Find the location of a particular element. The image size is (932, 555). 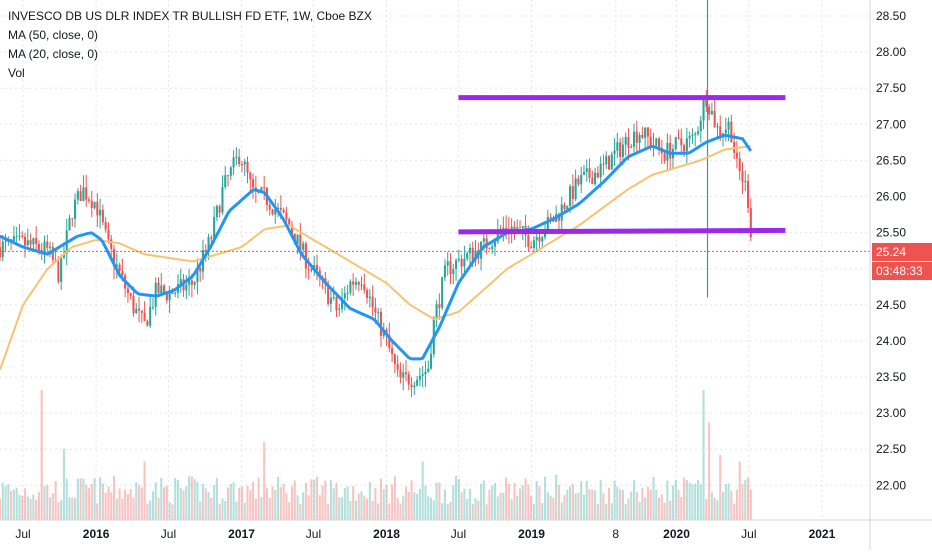

price-tick-label: 28.50 is located at coordinates (891, 16).